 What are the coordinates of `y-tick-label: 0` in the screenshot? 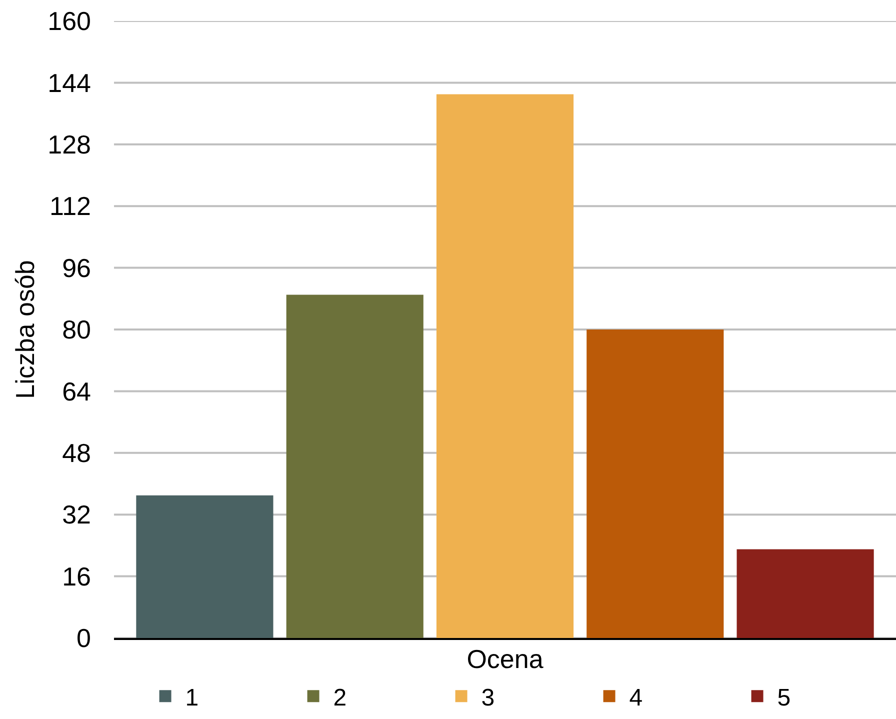 It's located at (83, 638).